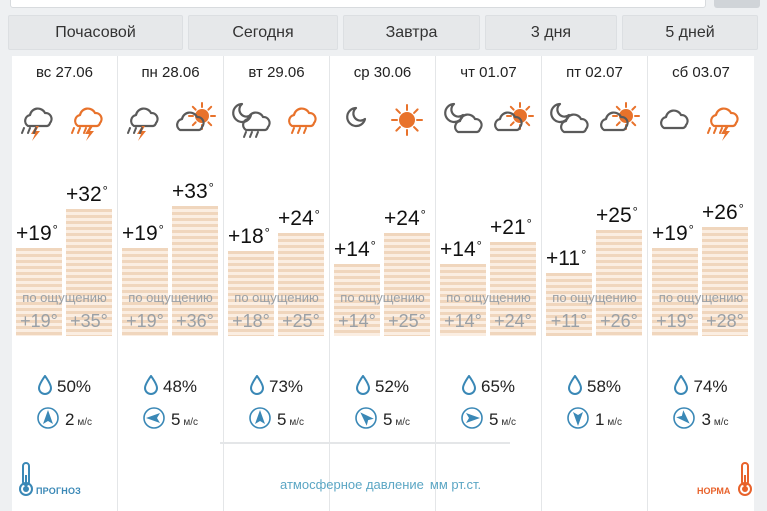  Describe the element at coordinates (619, 321) in the screenshot. I see `feels-like-day: +26°` at that location.